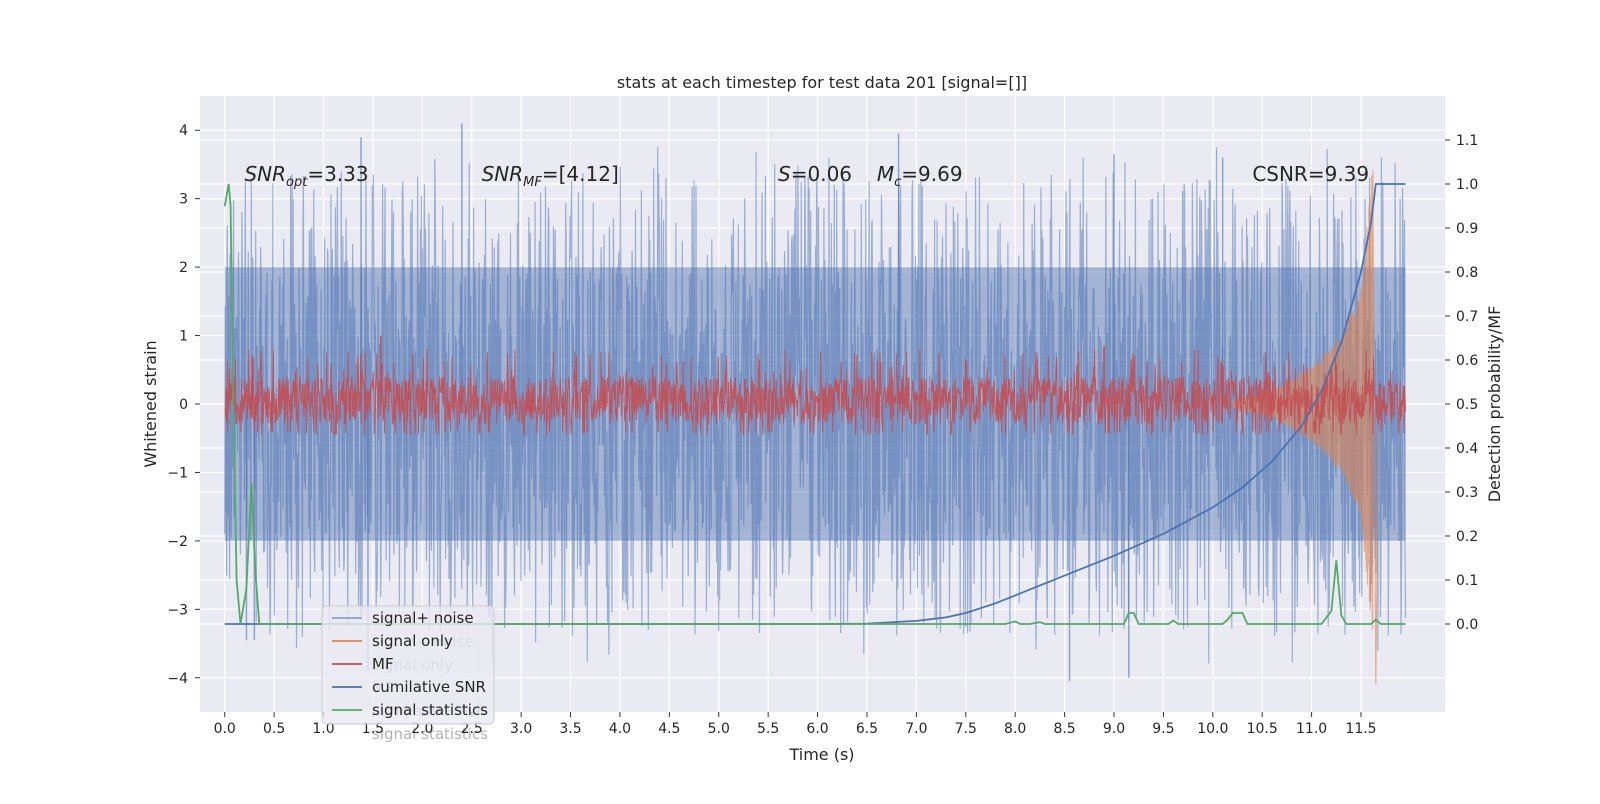  I want to click on y-left-tick-label: −2, so click(177, 542).